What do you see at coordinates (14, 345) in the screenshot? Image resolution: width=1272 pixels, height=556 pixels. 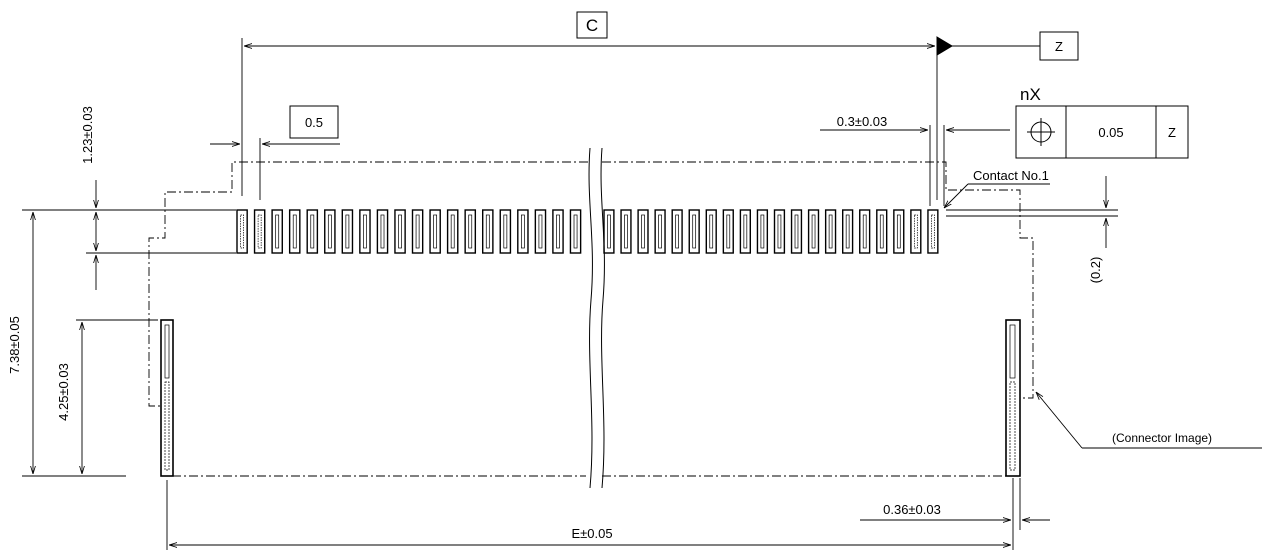 I see `total-depth-label: 7.38±0.05` at bounding box center [14, 345].